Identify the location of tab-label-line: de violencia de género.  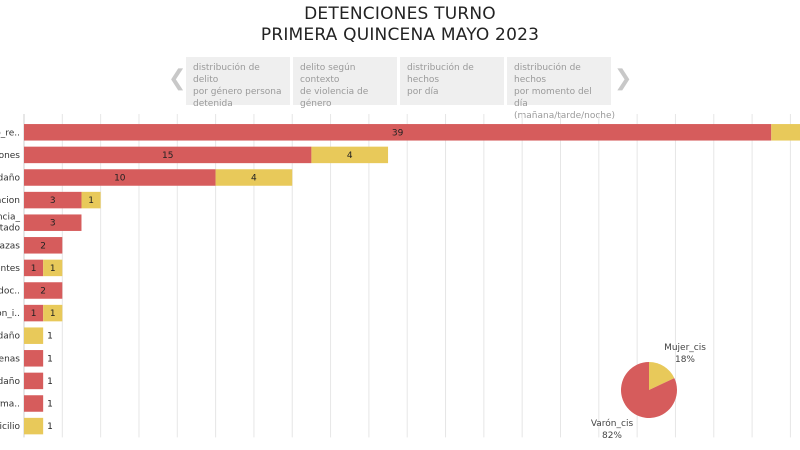
(334, 98).